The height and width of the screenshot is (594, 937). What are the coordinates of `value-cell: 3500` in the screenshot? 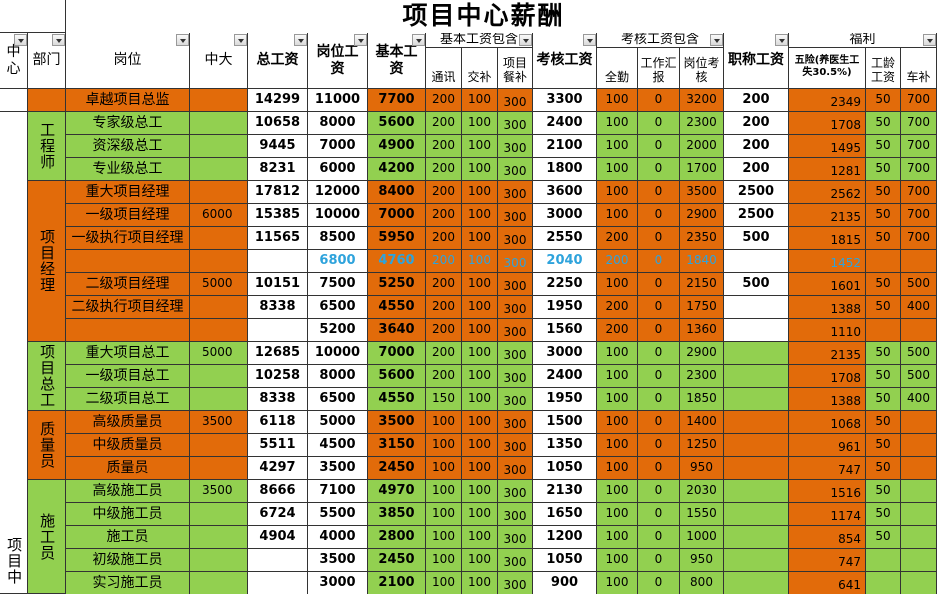 It's located at (219, 491).